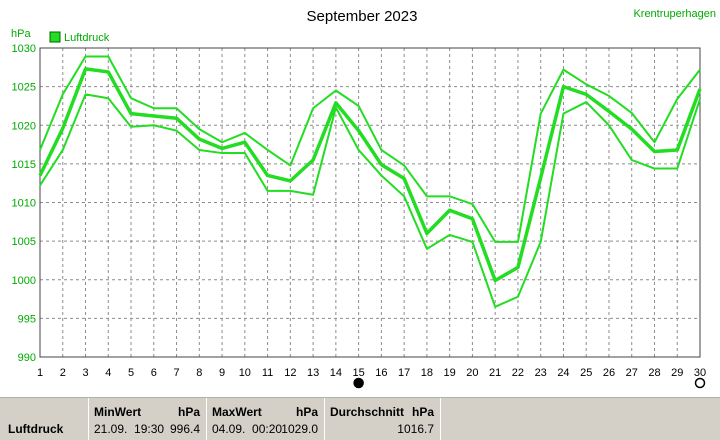 The image size is (720, 440). What do you see at coordinates (313, 373) in the screenshot?
I see `x-tick-label: 13` at bounding box center [313, 373].